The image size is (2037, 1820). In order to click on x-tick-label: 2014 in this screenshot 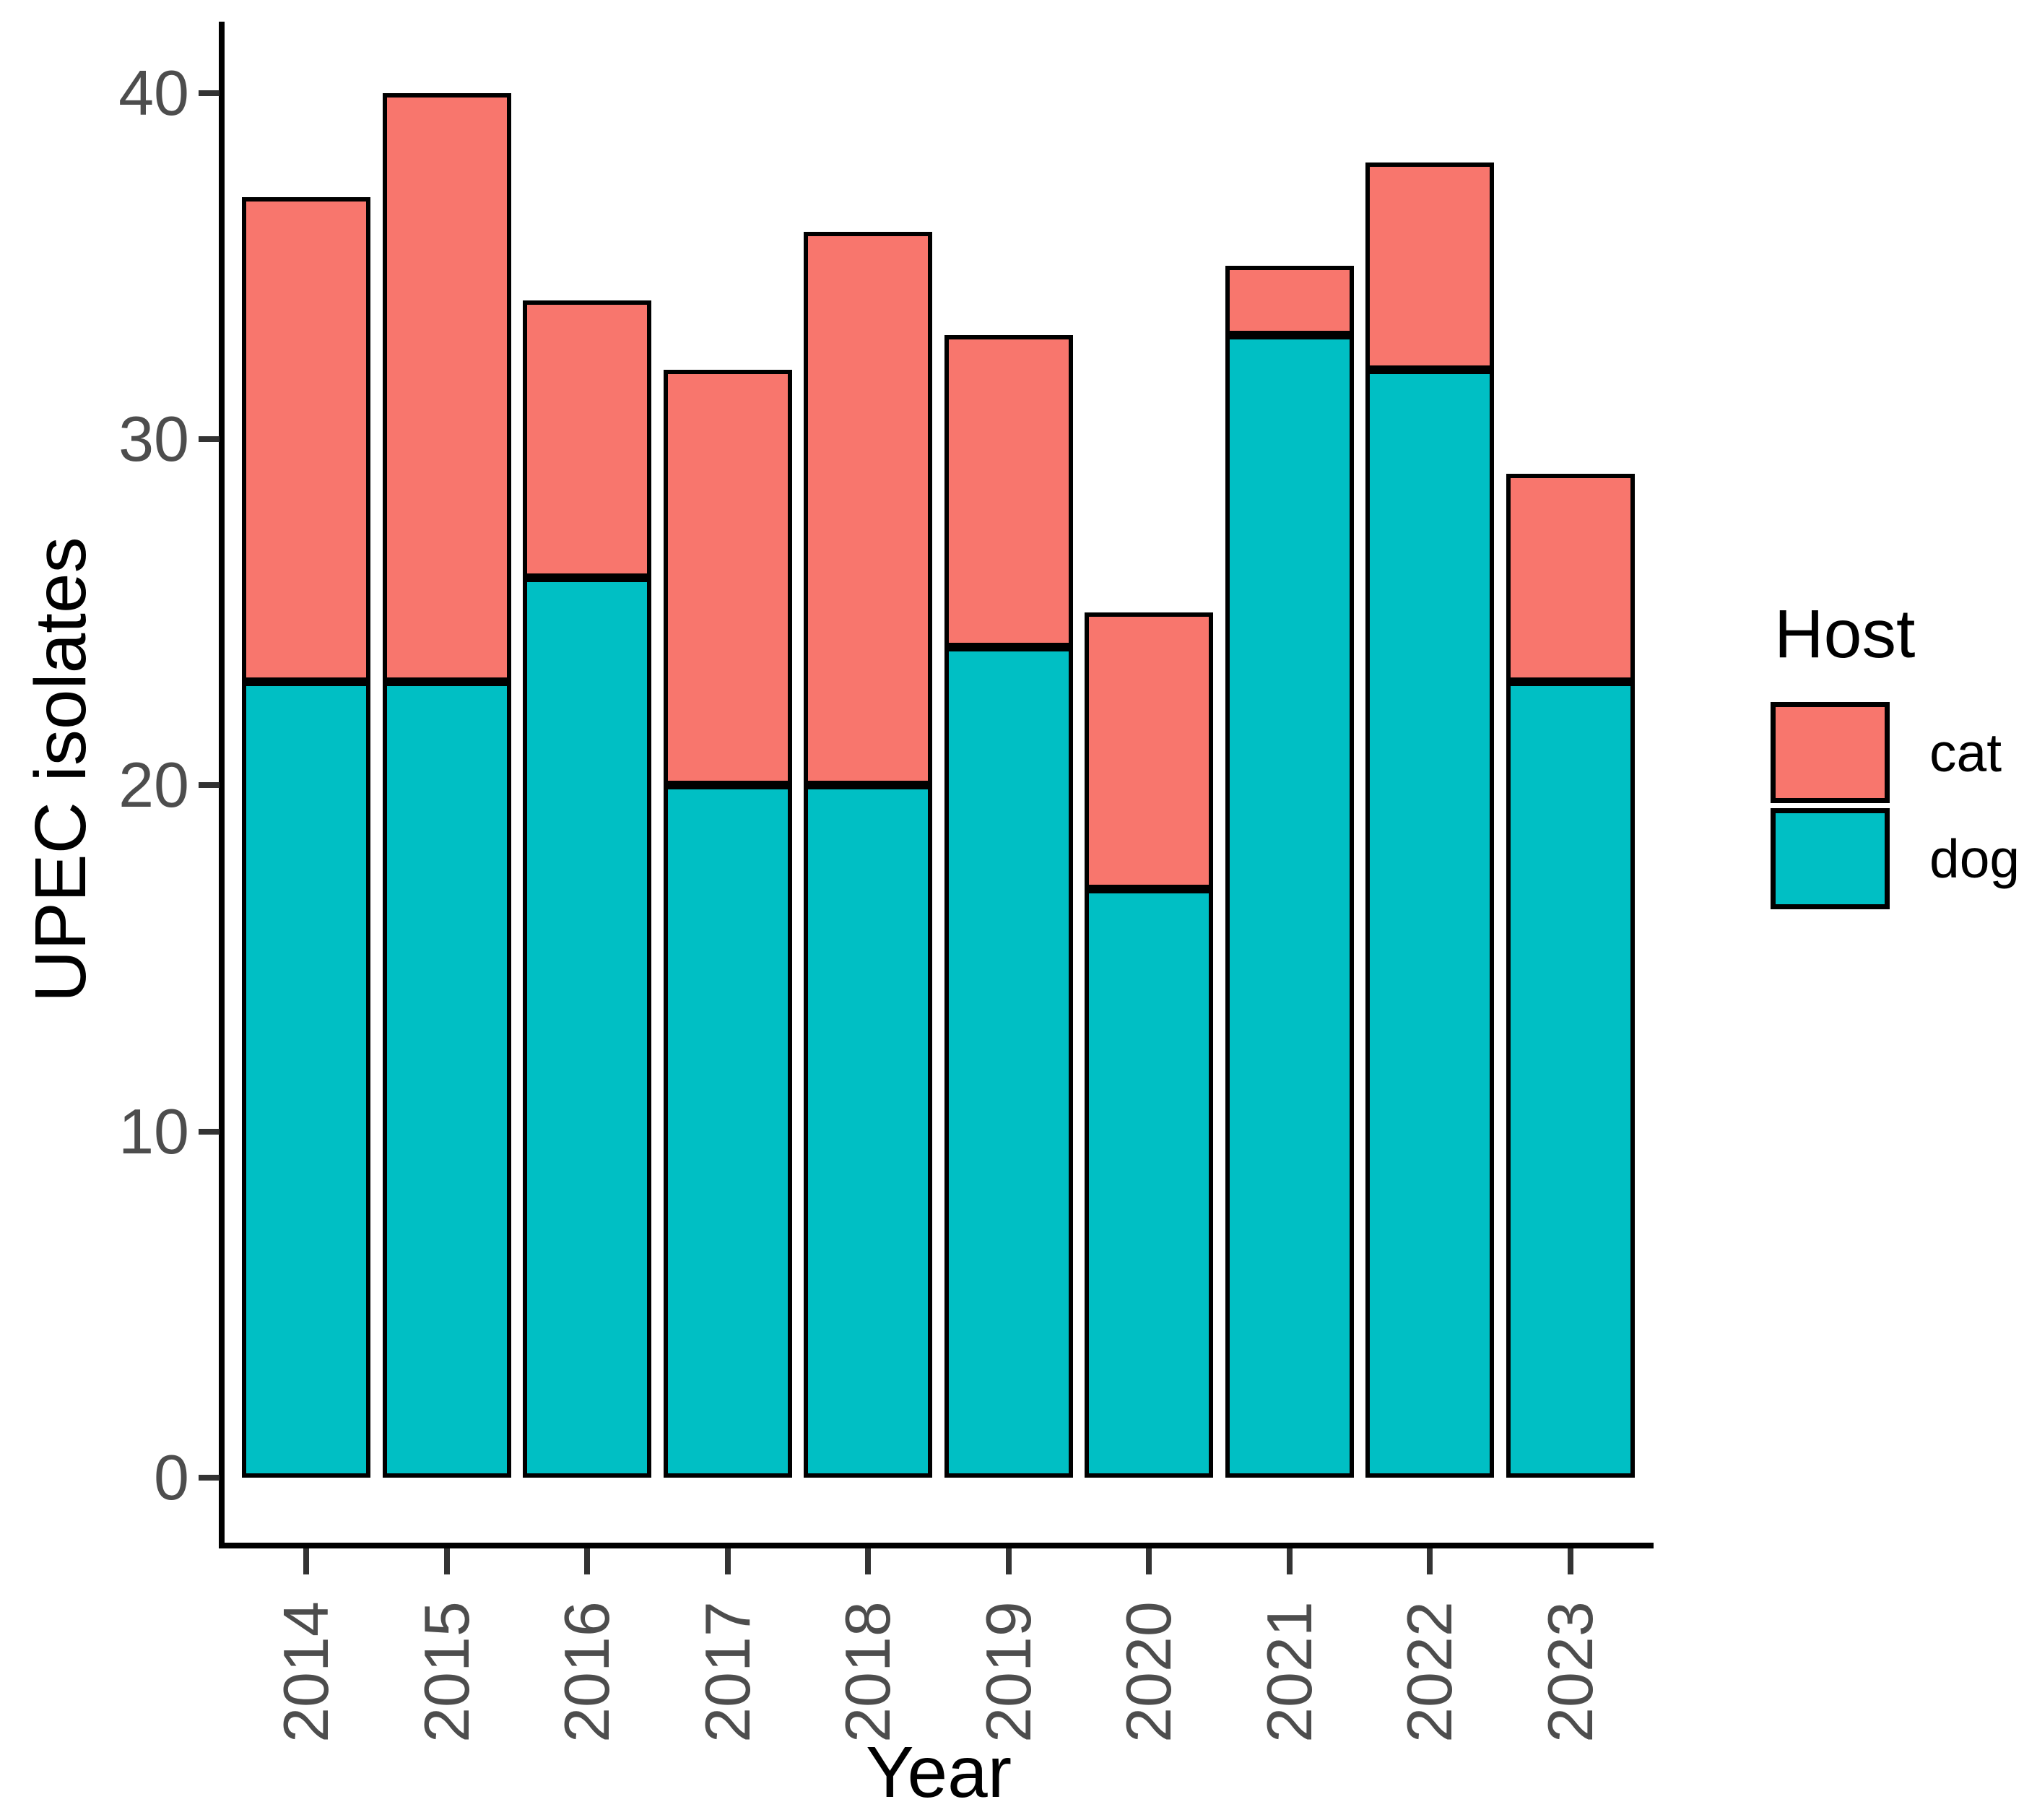, I will do `click(306, 1672)`.